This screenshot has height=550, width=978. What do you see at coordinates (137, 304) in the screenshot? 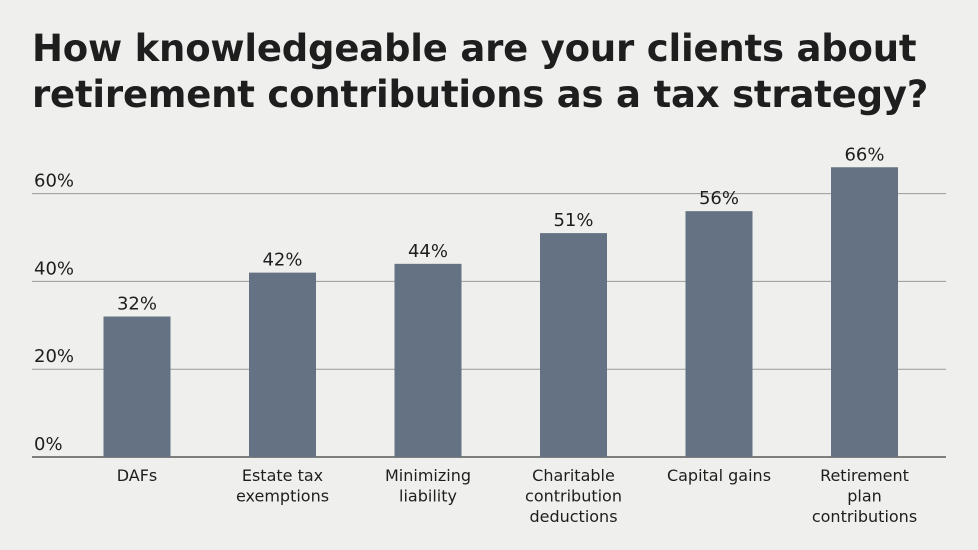
I see `bar-value-label: 32%` at bounding box center [137, 304].